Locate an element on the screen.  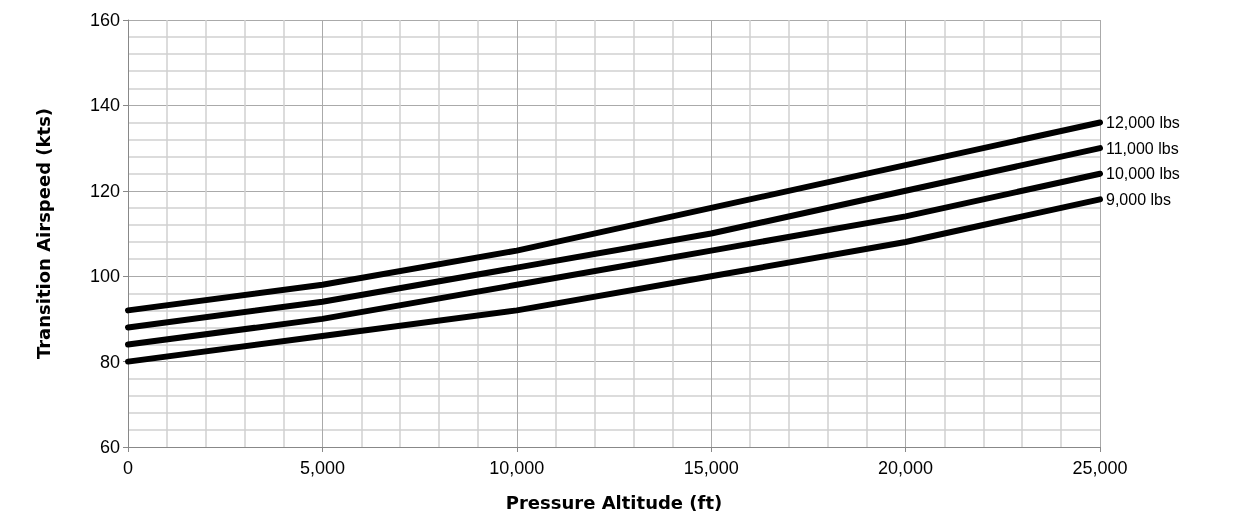
x-axis-title: Pressure Altitude (ft) is located at coordinates (614, 502).